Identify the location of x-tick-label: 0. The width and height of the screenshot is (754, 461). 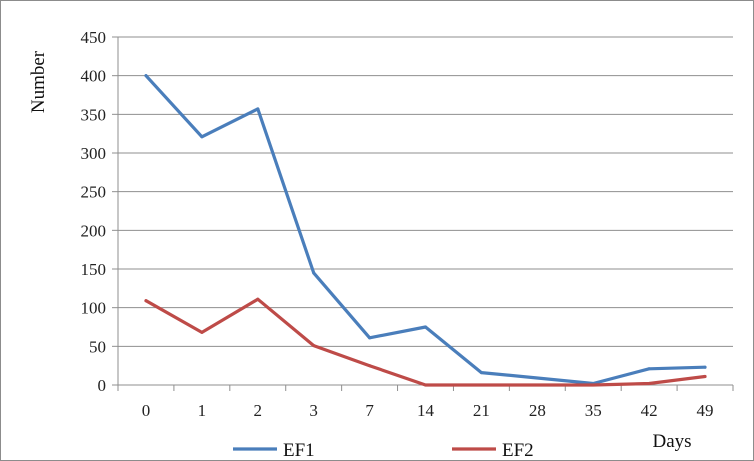
(146, 410).